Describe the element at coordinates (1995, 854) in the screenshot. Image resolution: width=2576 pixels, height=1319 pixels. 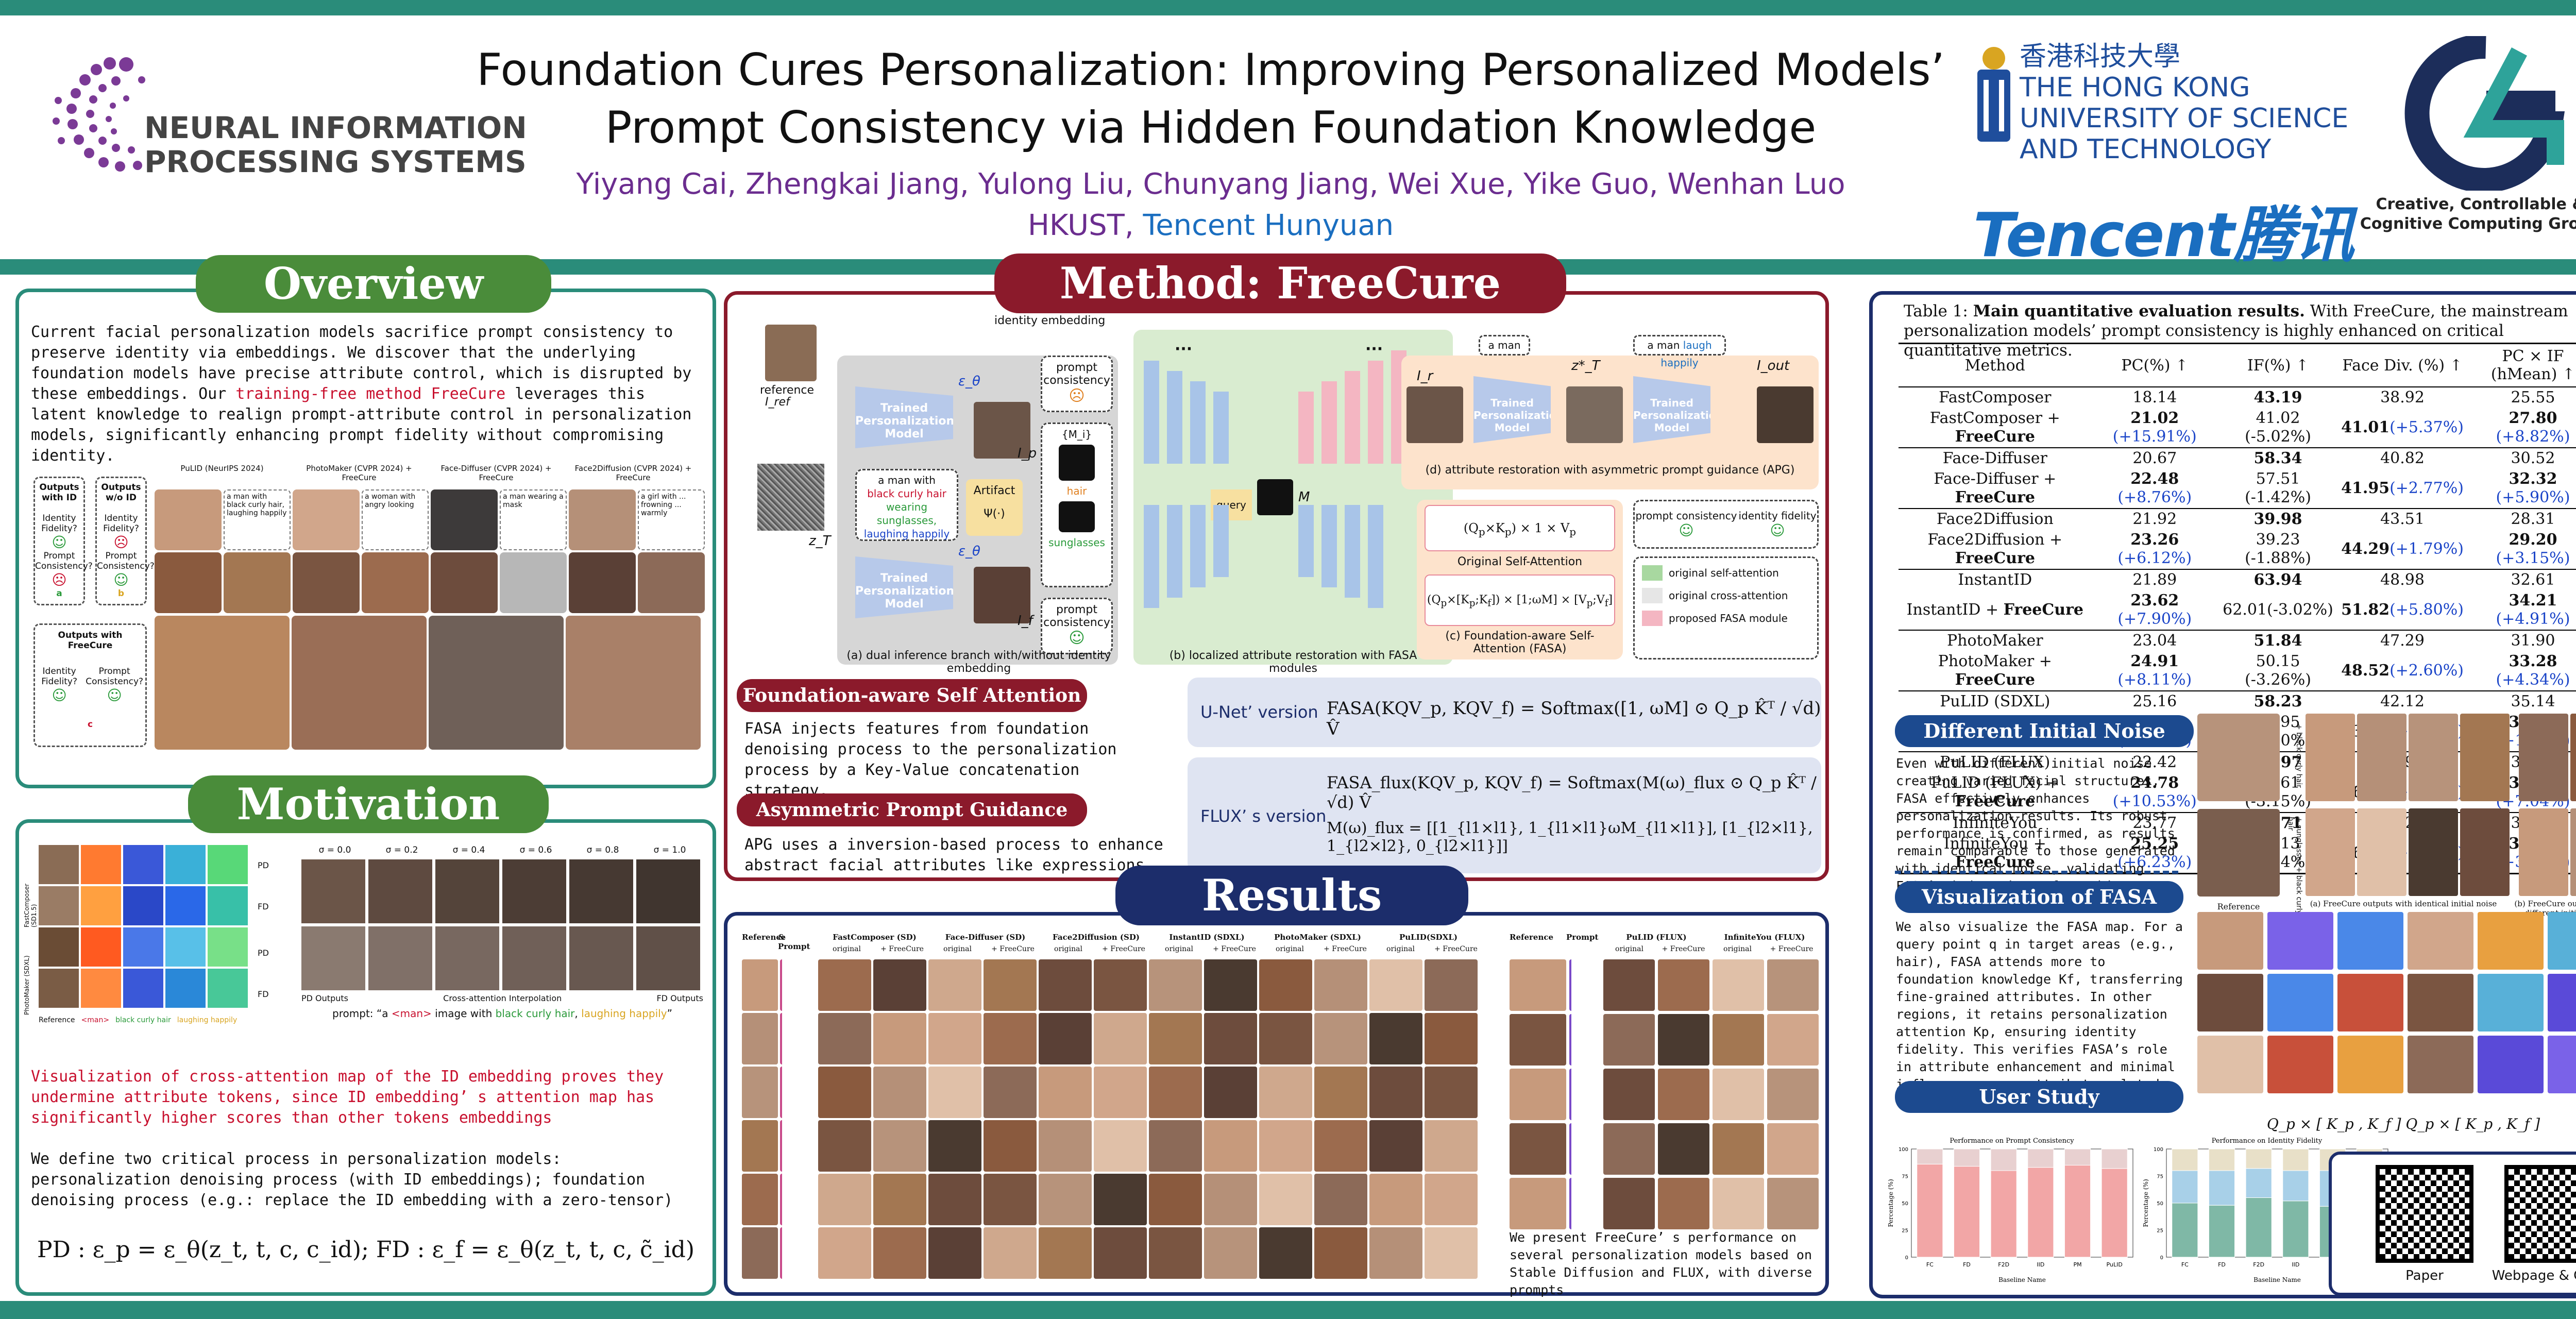
I see `cell-method-freecure: InfiniteYou + FreeCure` at that location.